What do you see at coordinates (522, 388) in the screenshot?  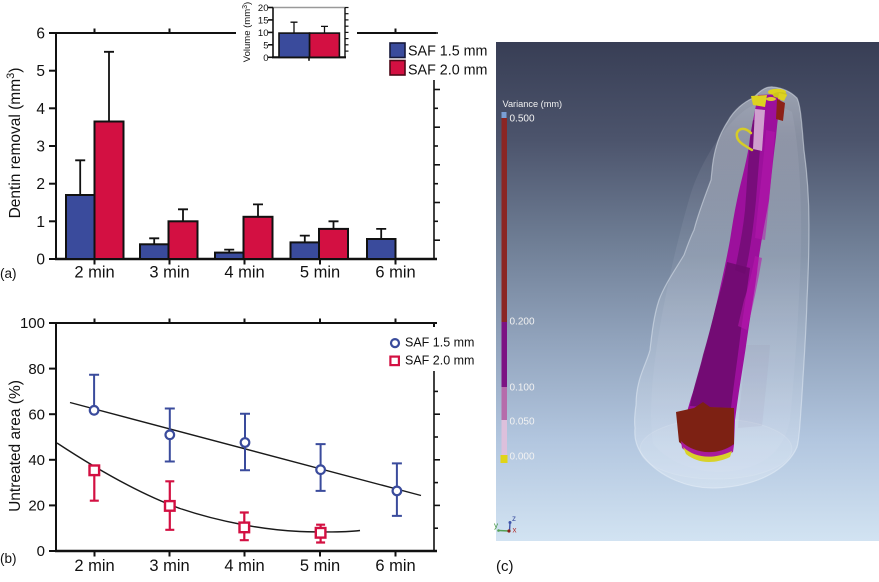 I see `svg-text: 0.100` at bounding box center [522, 388].